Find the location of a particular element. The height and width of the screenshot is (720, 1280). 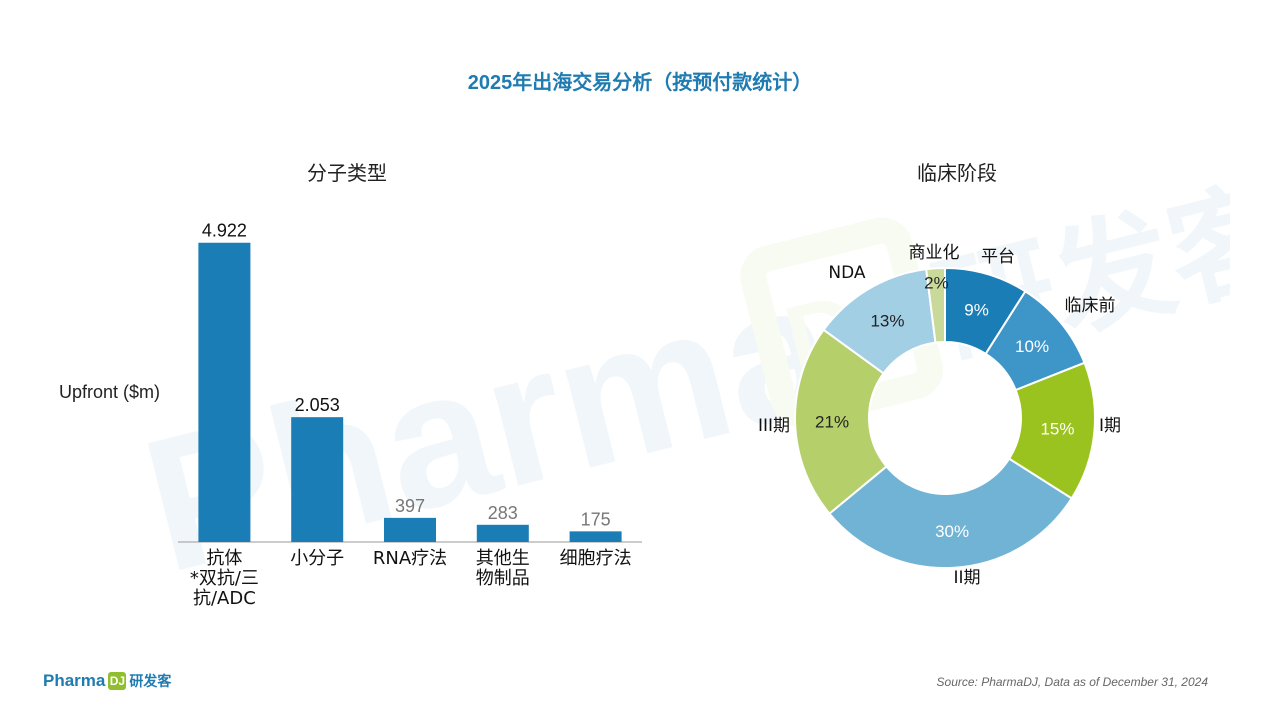

footer-logo: Pharma DJ 研发客 is located at coordinates (107, 681).